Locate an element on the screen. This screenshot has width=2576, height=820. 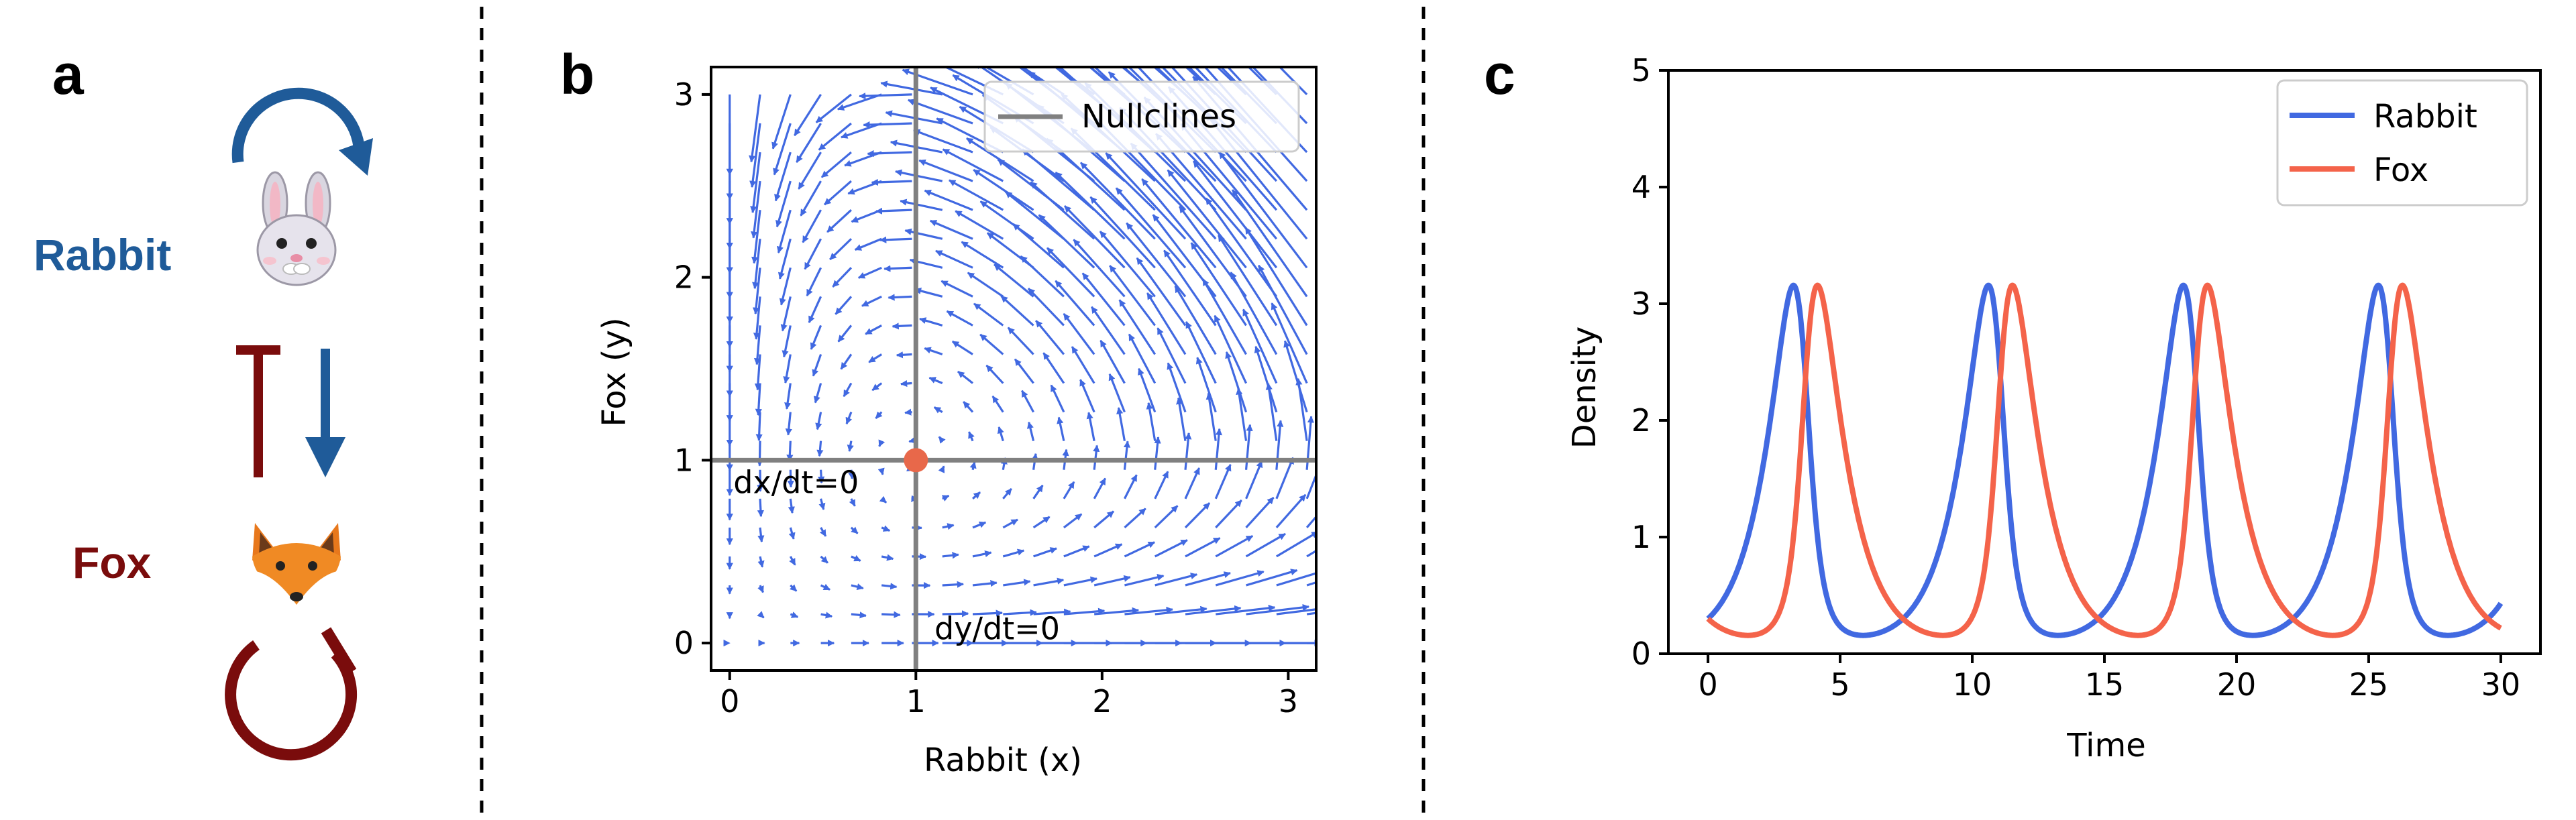
y-tick-label: 5 is located at coordinates (1641, 70).